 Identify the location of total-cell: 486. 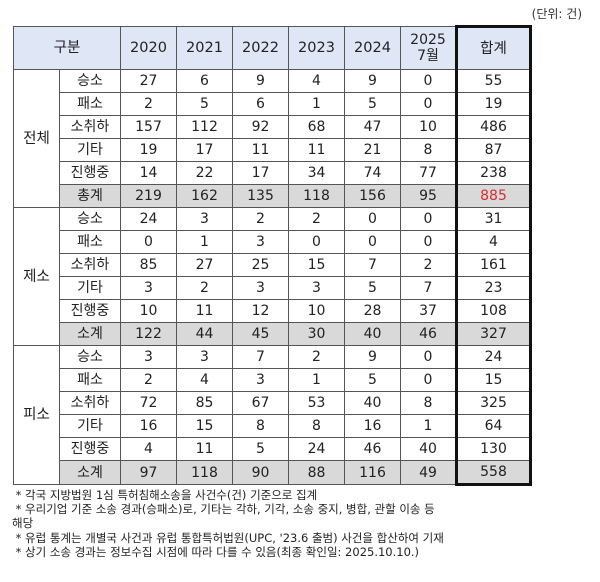
(493, 127).